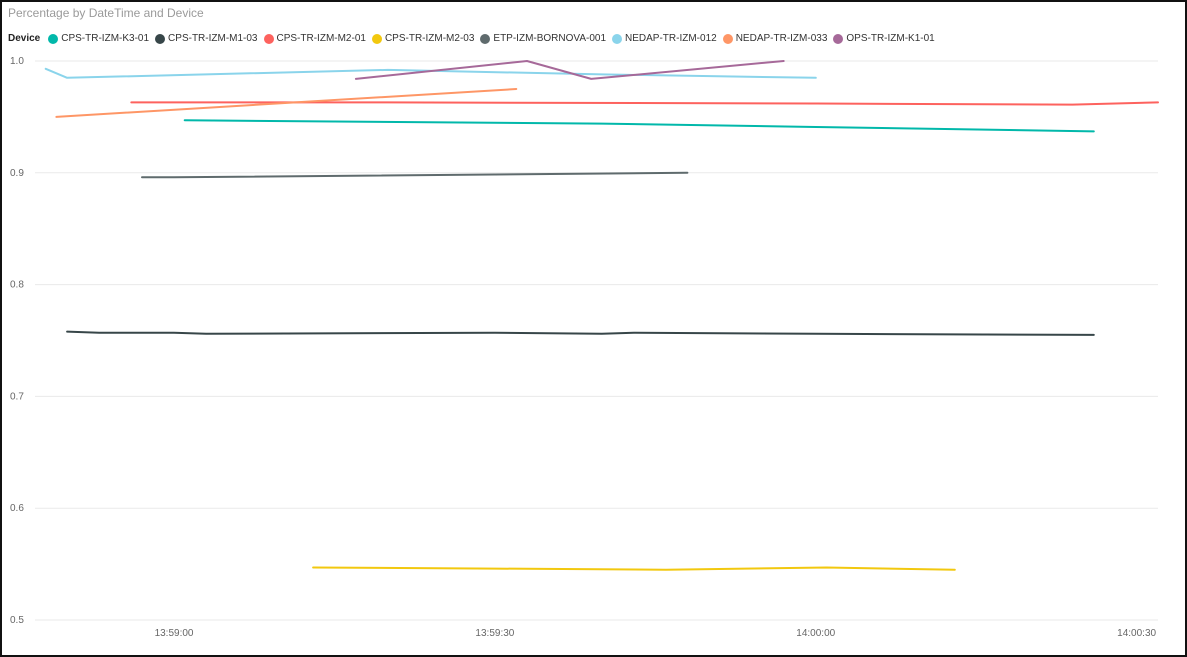  I want to click on legend-item: CPS-TR-IZM-M2-01, so click(314, 38).